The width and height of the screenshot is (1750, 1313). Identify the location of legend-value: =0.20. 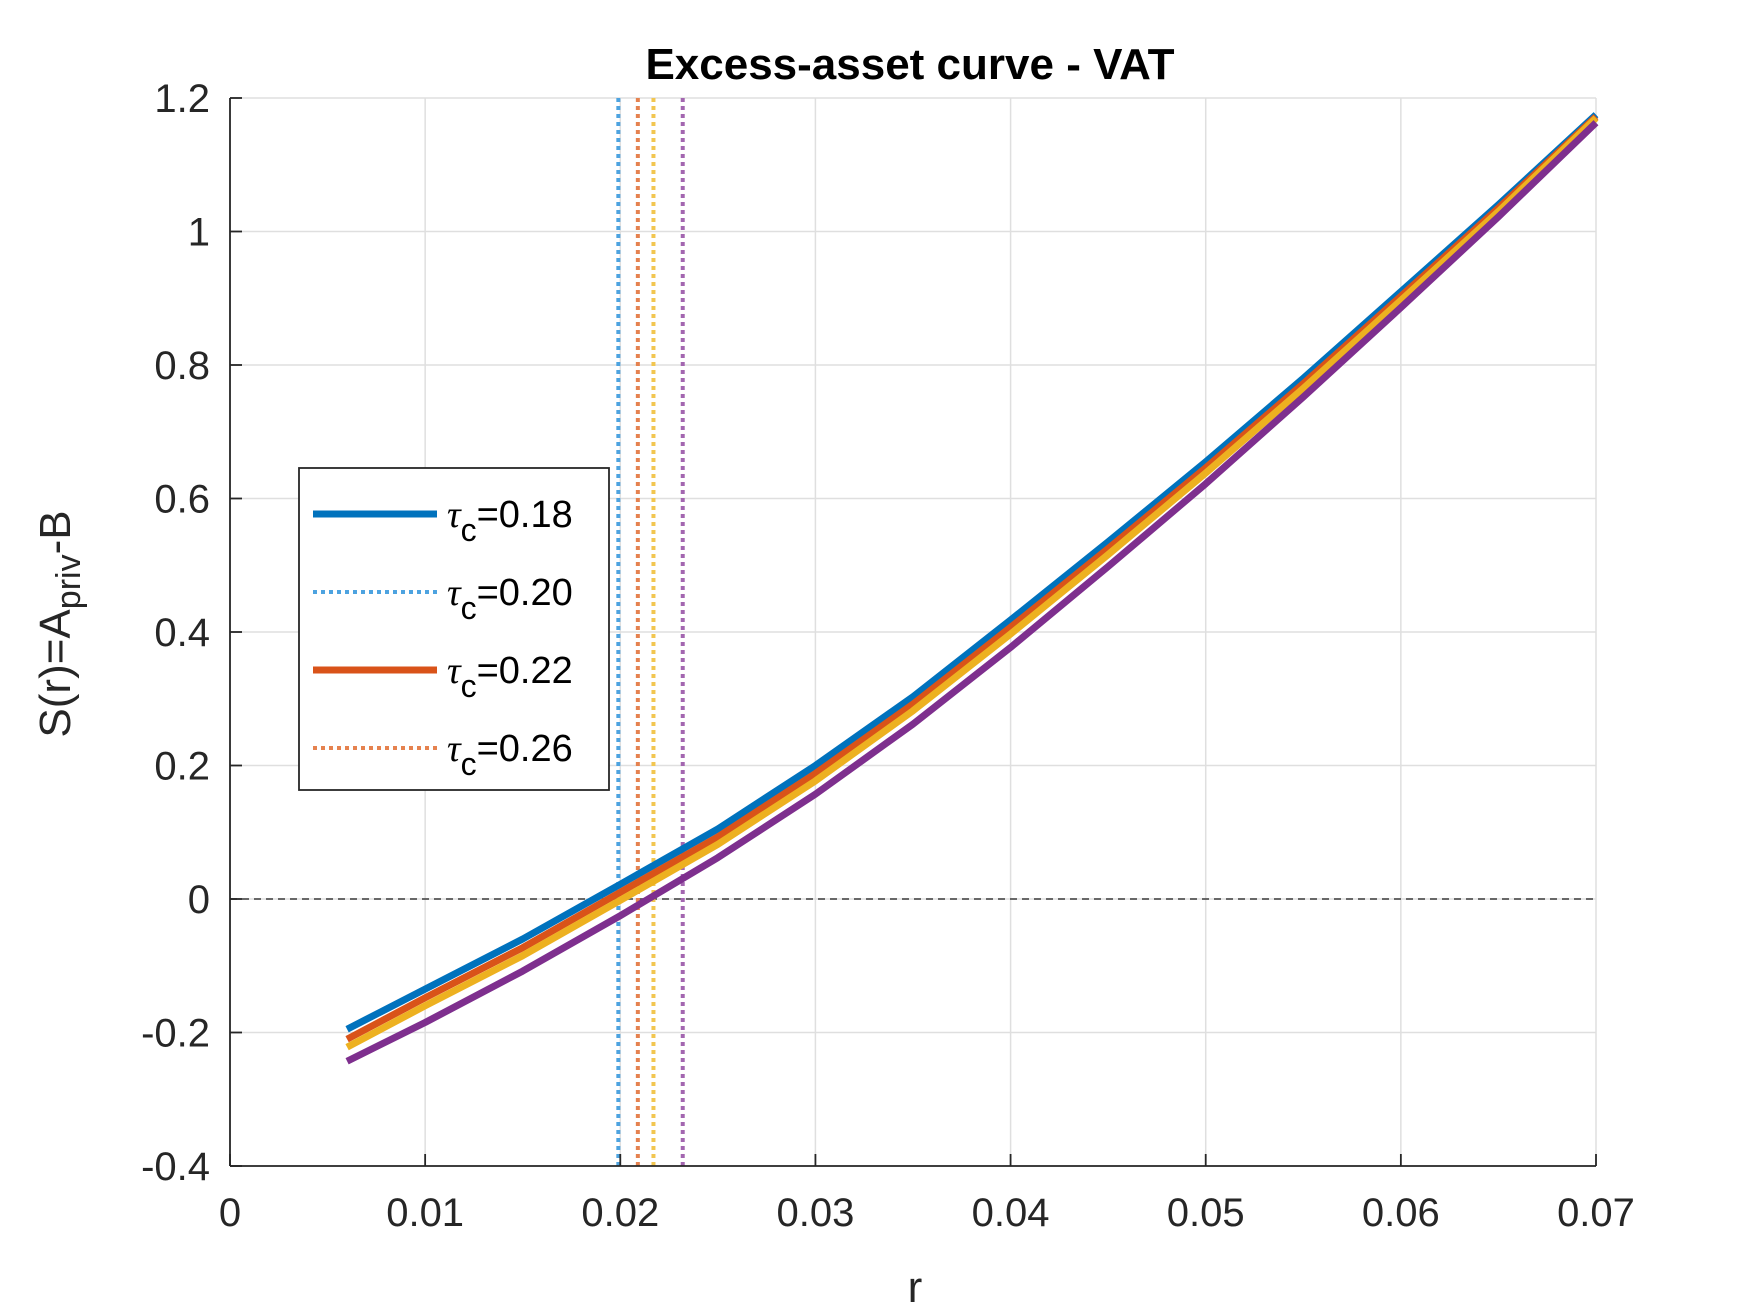
(525, 593).